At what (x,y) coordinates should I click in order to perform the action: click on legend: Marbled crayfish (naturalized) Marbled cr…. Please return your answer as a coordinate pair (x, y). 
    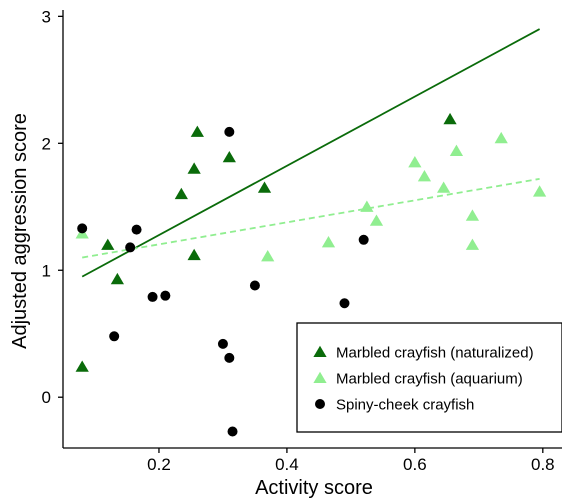
    Looking at the image, I should click on (429, 377).